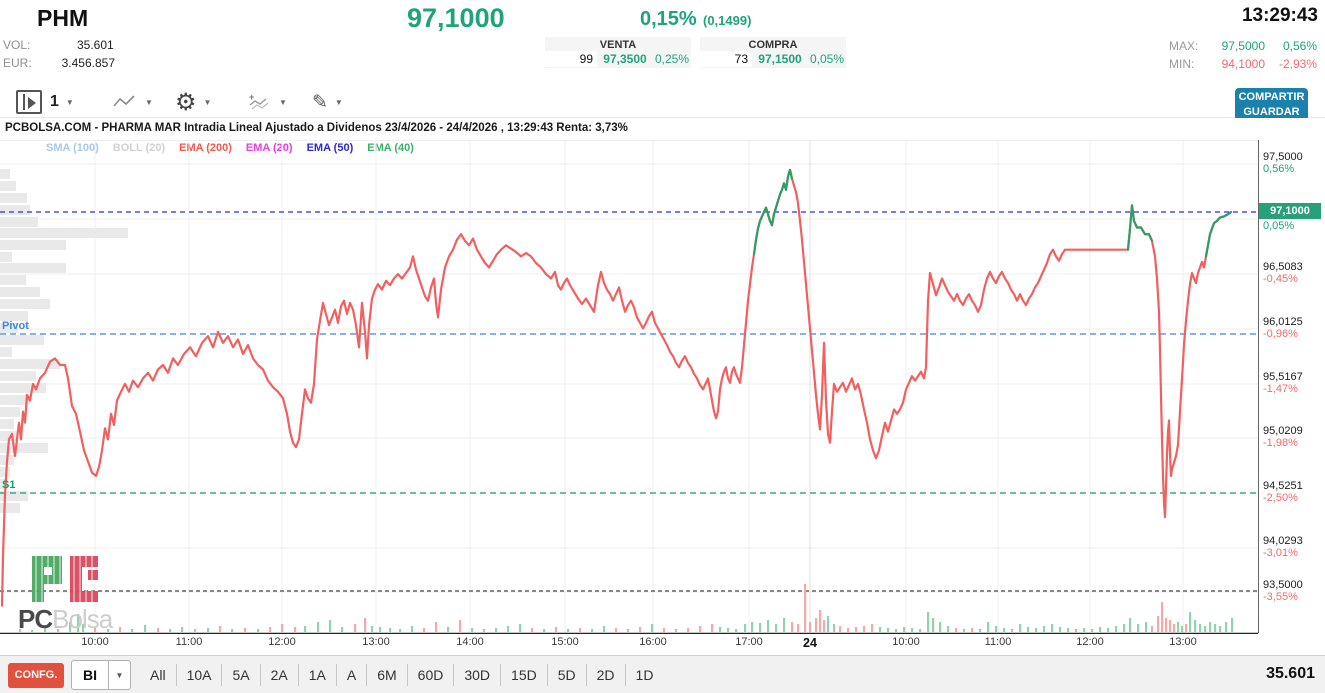 The width and height of the screenshot is (1325, 693). What do you see at coordinates (826, 59) in the screenshot?
I see `bid-percent: 0,05%` at bounding box center [826, 59].